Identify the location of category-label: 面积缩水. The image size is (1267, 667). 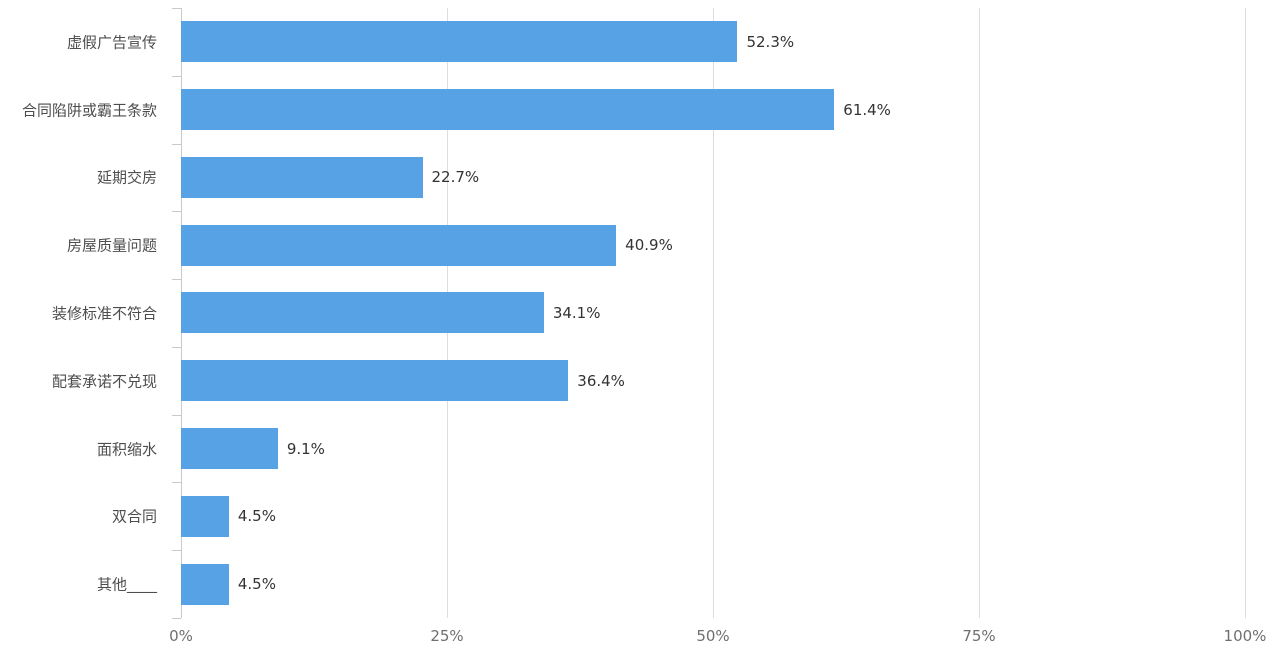
(126, 449).